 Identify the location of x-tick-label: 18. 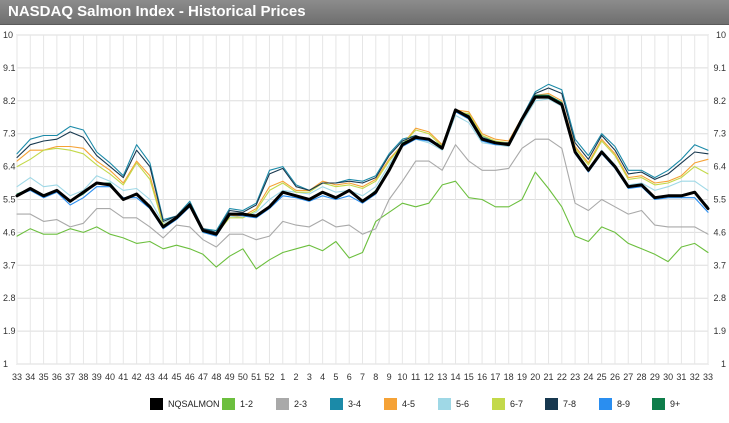
(509, 377).